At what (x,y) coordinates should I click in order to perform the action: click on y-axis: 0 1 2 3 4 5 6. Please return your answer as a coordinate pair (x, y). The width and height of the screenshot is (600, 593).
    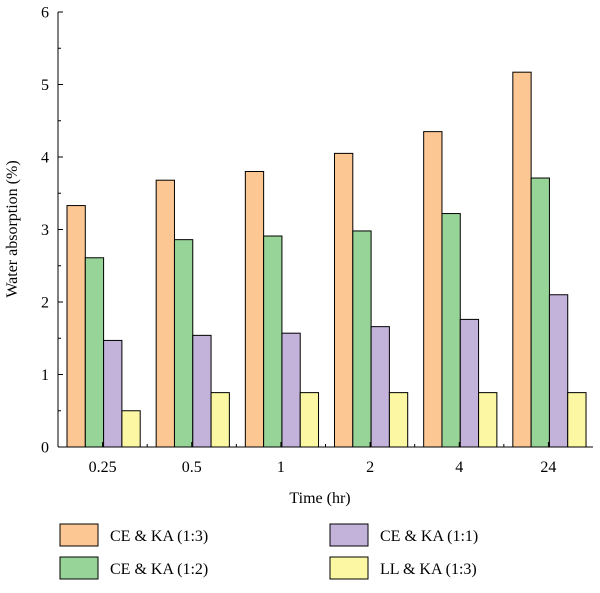
    Looking at the image, I should click on (52, 231).